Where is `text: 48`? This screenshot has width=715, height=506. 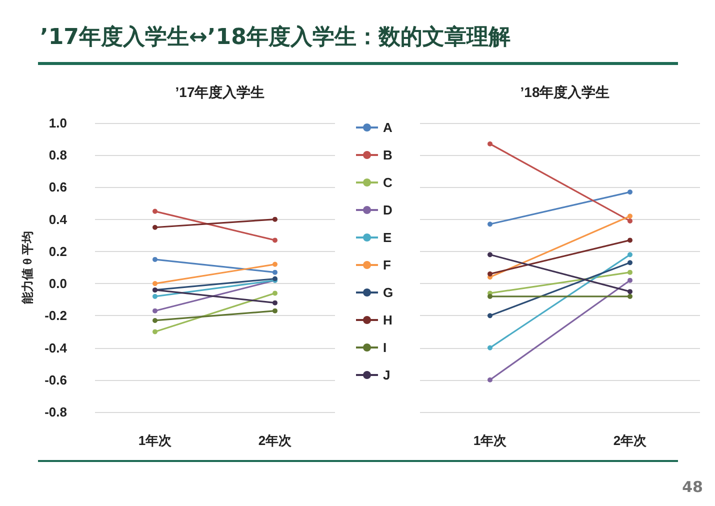 text: 48 is located at coordinates (692, 487).